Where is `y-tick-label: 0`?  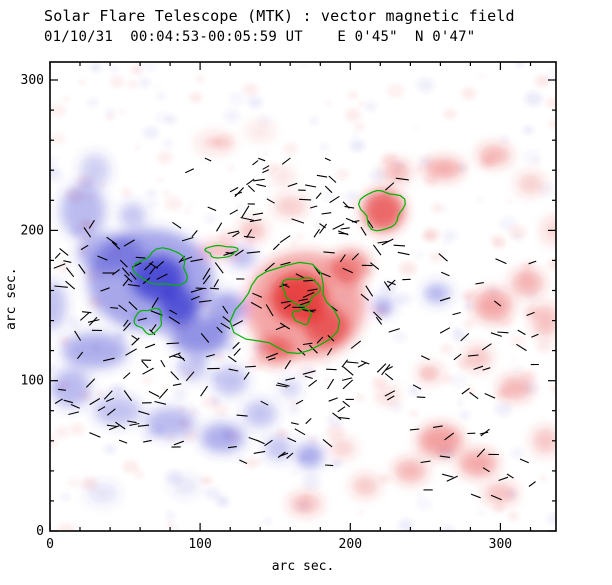 y-tick-label: 0 is located at coordinates (40, 531).